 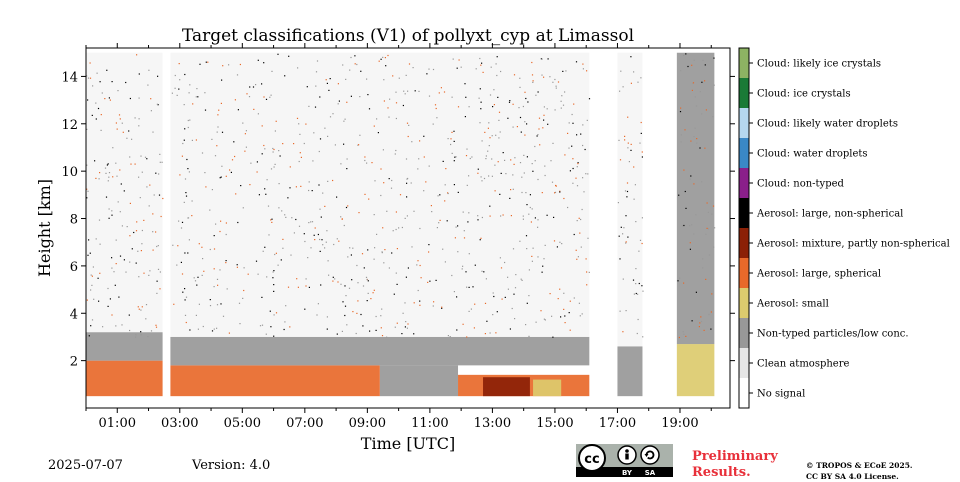 I want to click on date-label: 2025-07-07, so click(x=85, y=465).